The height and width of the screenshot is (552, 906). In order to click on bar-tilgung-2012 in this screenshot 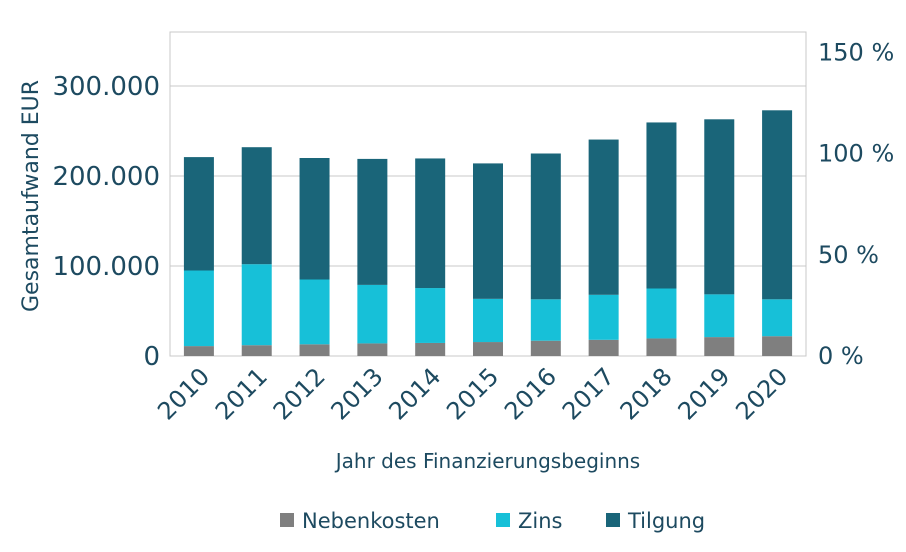, I will do `click(314, 219)`.